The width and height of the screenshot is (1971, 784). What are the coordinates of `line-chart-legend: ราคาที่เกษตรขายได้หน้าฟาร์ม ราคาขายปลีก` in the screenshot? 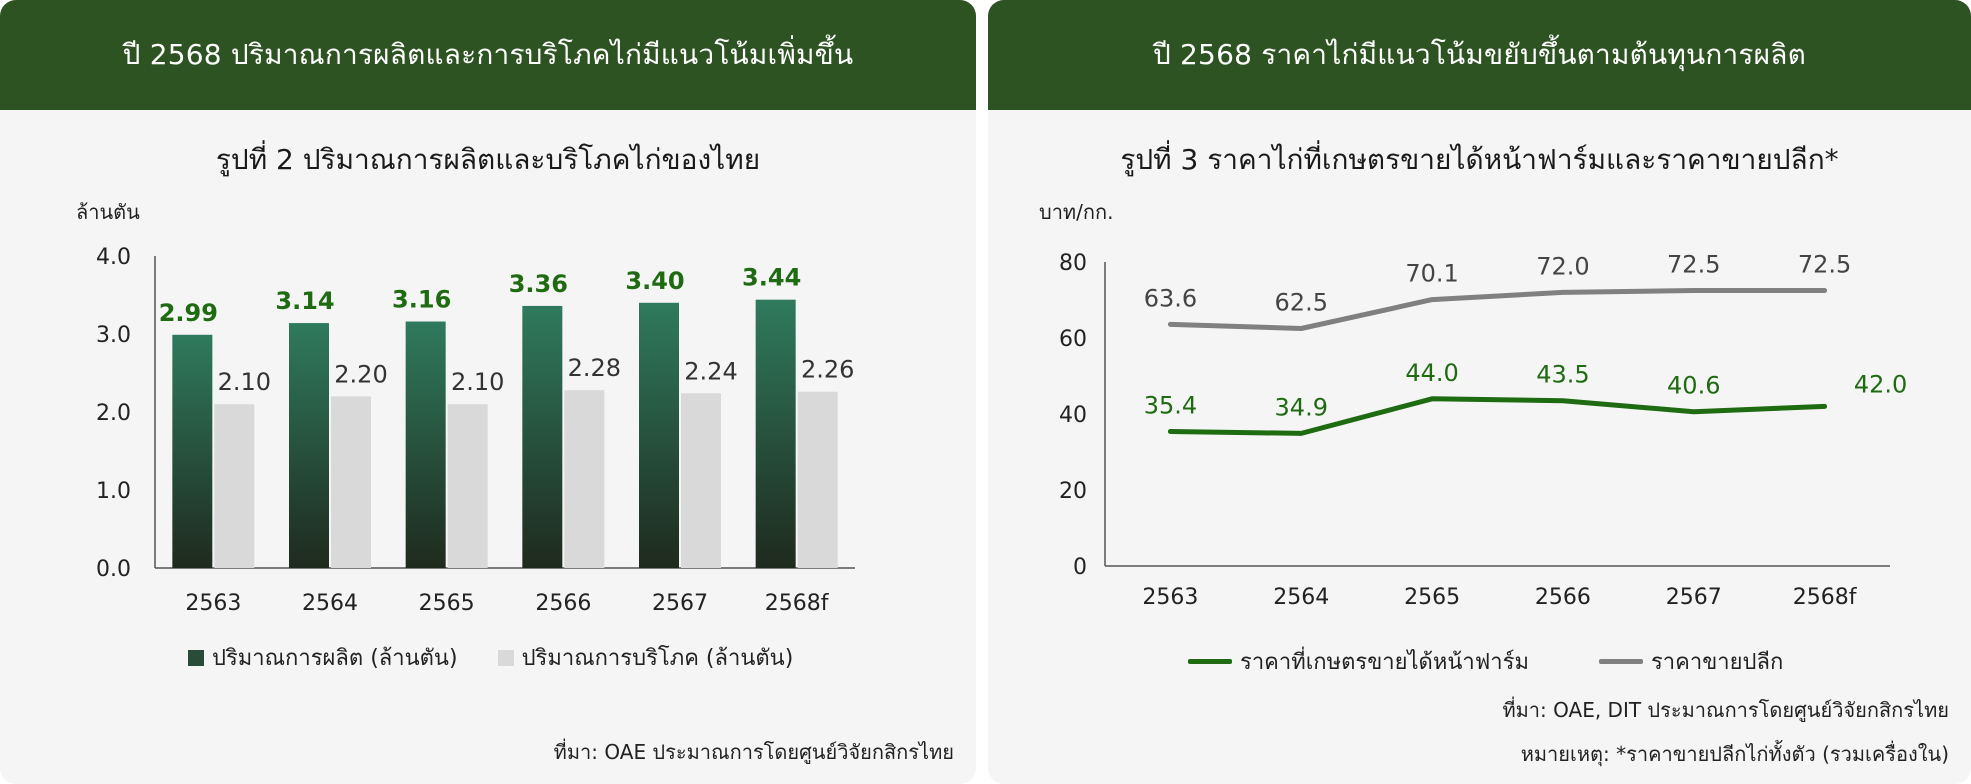 It's located at (1505, 661).